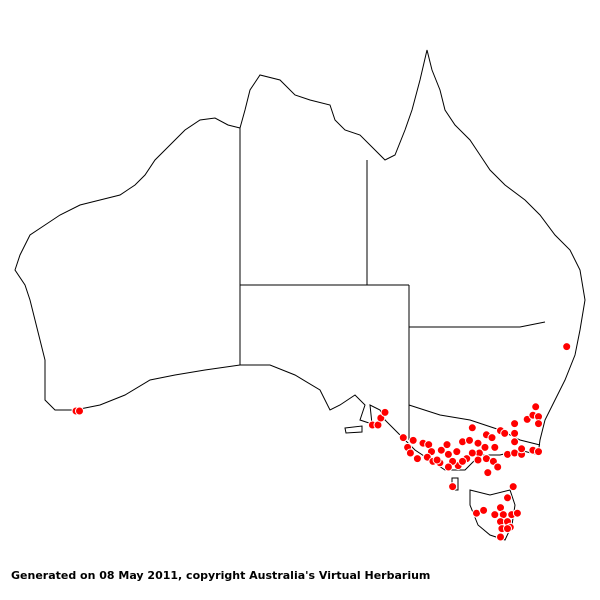  I want to click on state-border-qld-nsw, so click(477, 324).